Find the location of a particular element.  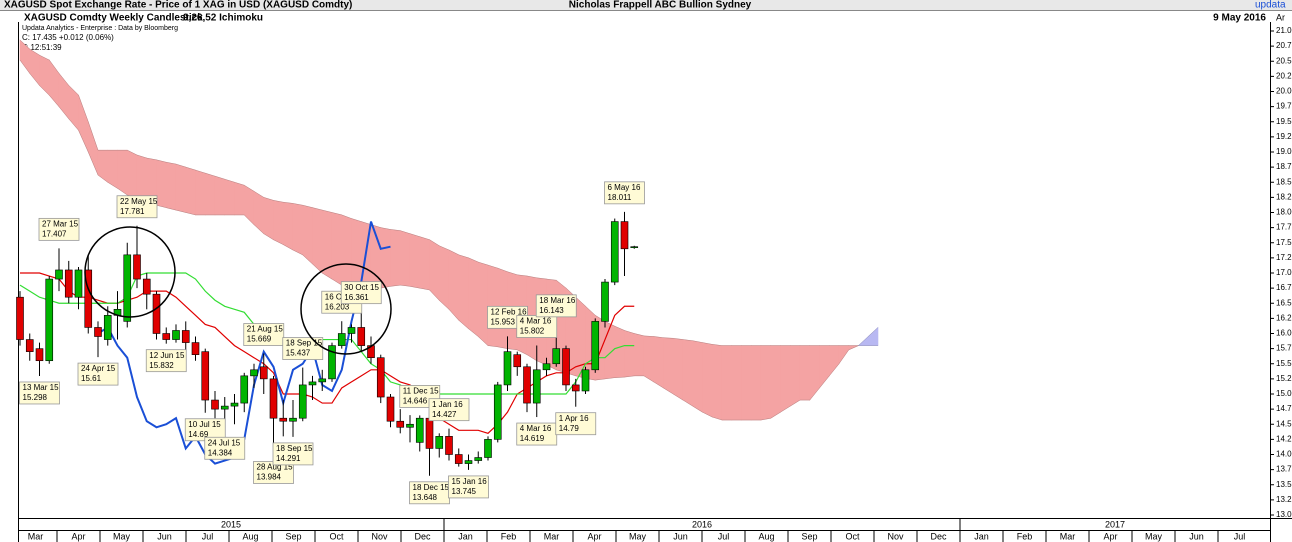

month-label: Mar is located at coordinates (552, 536).